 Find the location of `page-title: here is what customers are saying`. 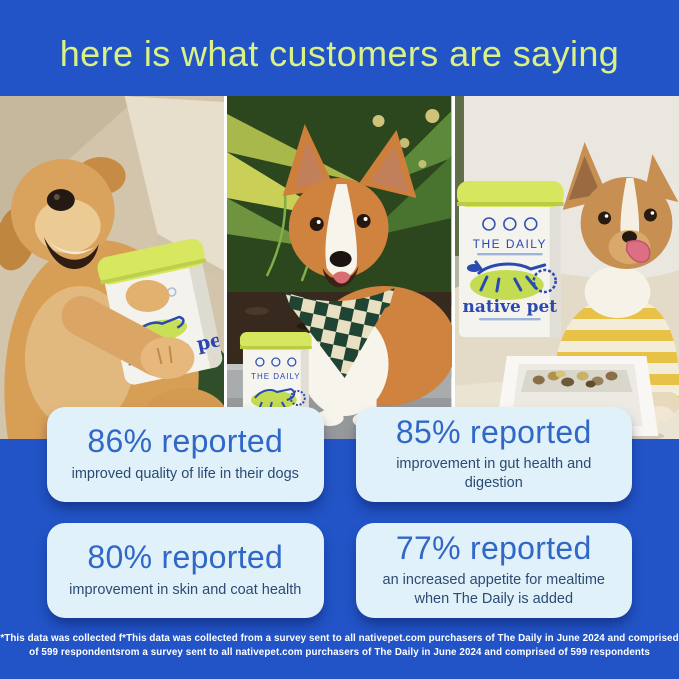

page-title: here is what customers are saying is located at coordinates (339, 53).